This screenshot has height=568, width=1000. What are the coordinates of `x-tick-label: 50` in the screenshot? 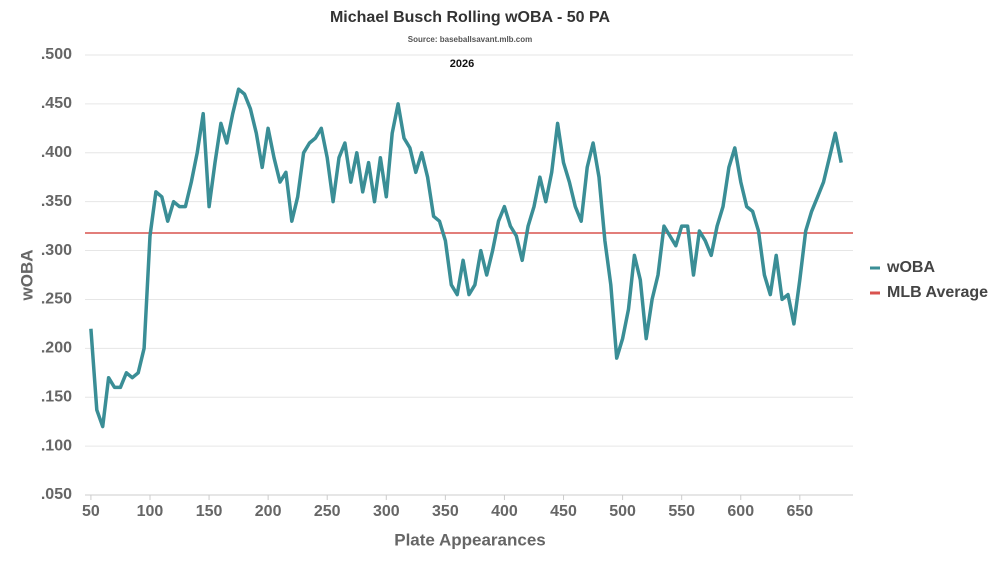 It's located at (91, 511).